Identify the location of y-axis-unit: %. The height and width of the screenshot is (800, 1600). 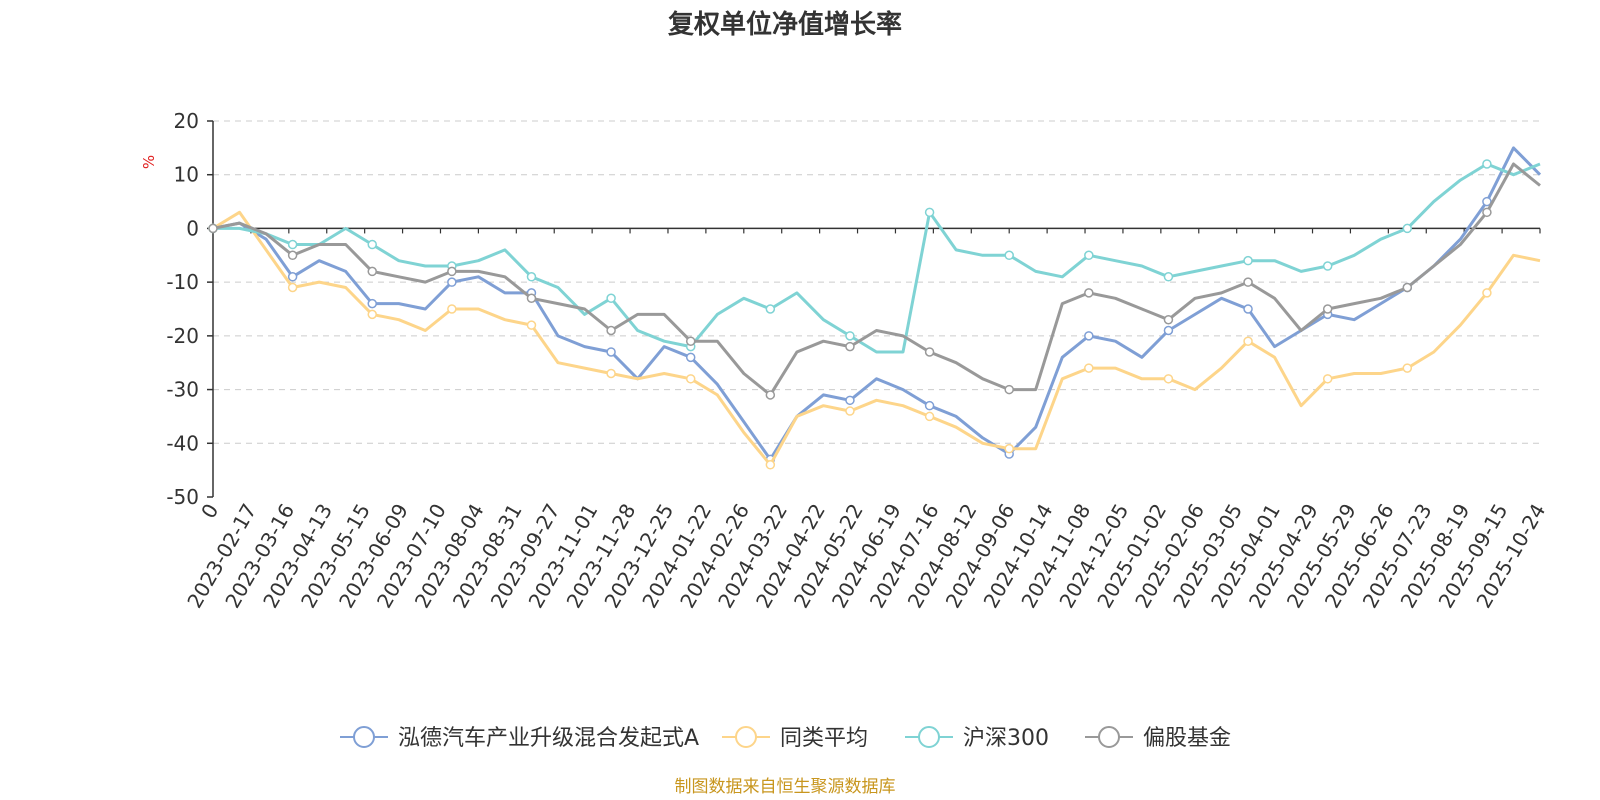
(149, 162).